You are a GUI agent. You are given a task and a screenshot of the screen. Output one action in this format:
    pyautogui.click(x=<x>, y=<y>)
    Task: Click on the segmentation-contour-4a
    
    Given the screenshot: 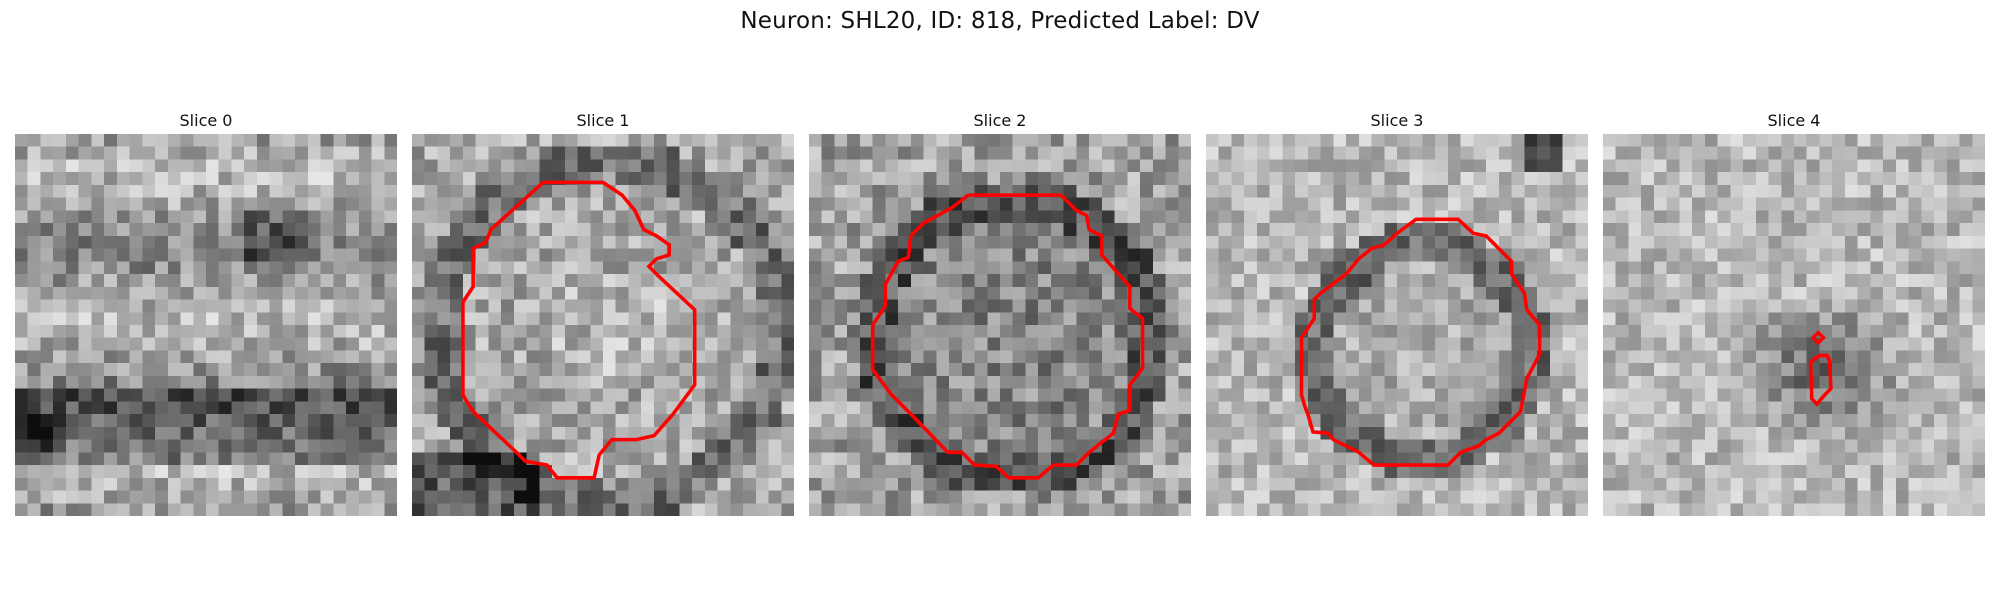 What is the action you would take?
    pyautogui.click(x=1818, y=338)
    